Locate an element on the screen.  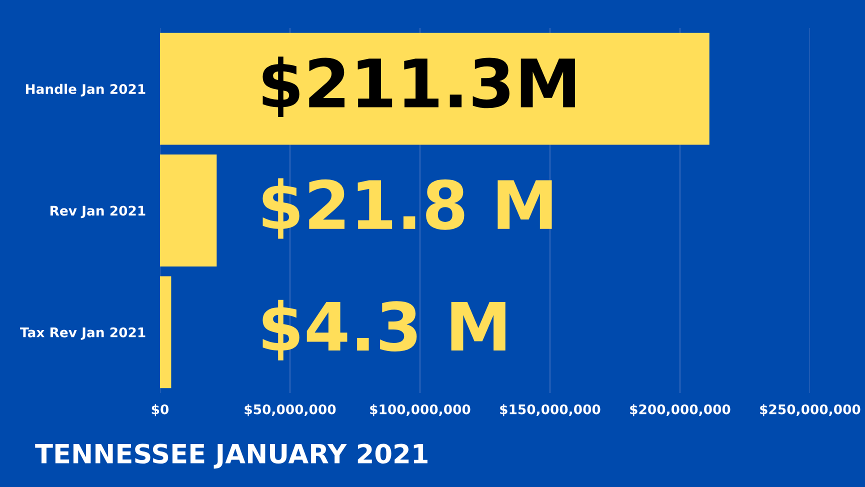
x-tick-label: $100,000,000 is located at coordinates (420, 410).